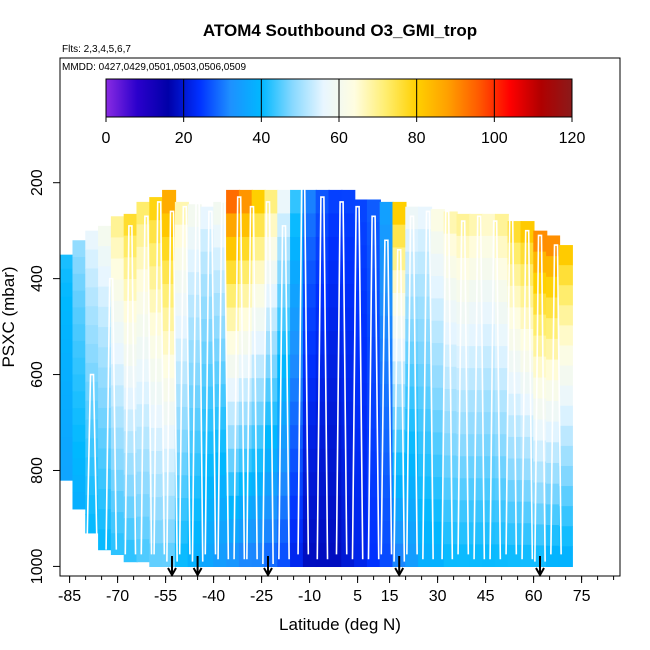  Describe the element at coordinates (417, 138) in the screenshot. I see `colorbar-tick-label: 80` at that location.